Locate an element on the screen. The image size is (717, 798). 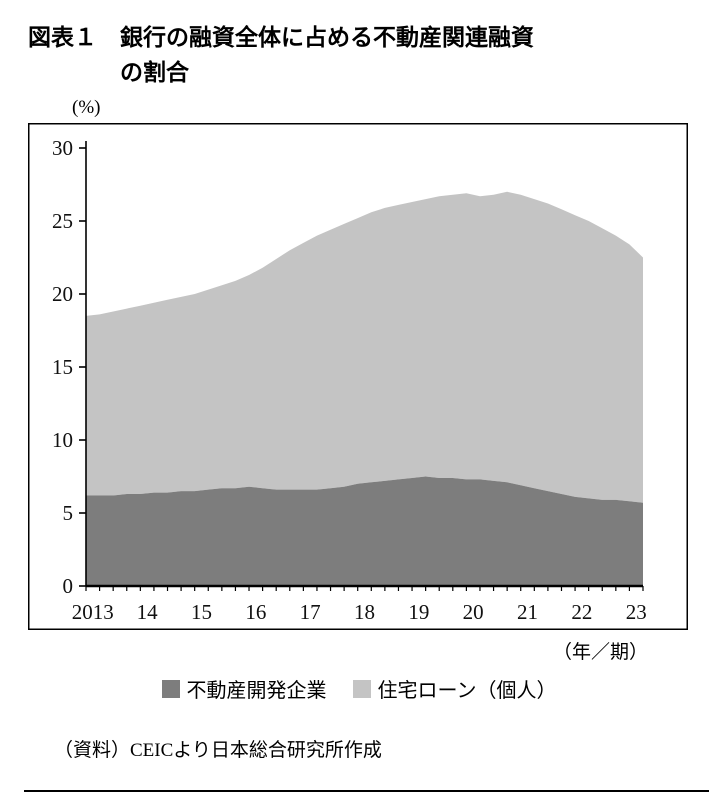
x-axis-unit-label: （年／期） is located at coordinates (600, 652).